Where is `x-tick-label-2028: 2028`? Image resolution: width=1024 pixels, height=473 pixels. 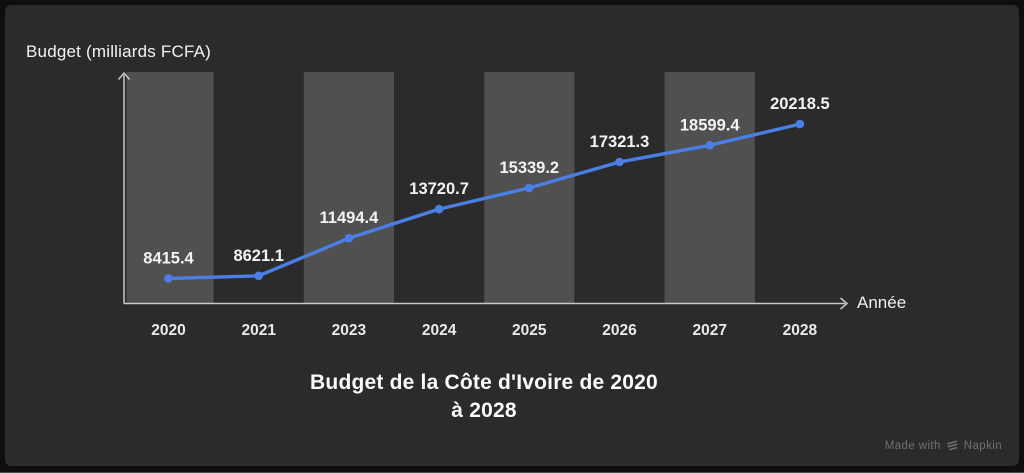
x-tick-label-2028: 2028 is located at coordinates (800, 330).